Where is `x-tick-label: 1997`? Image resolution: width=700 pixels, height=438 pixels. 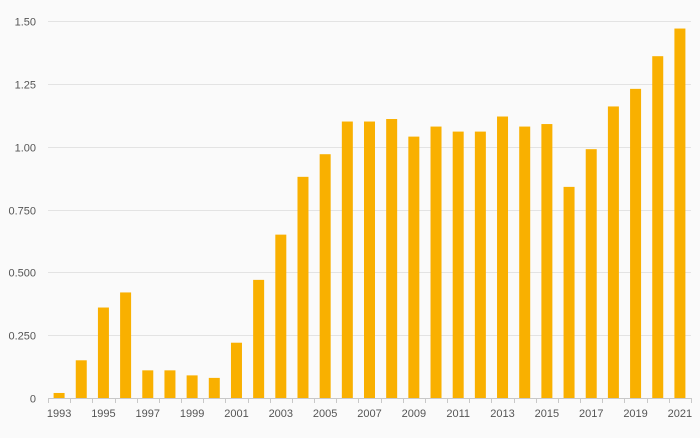 x-tick-label: 1997 is located at coordinates (148, 414).